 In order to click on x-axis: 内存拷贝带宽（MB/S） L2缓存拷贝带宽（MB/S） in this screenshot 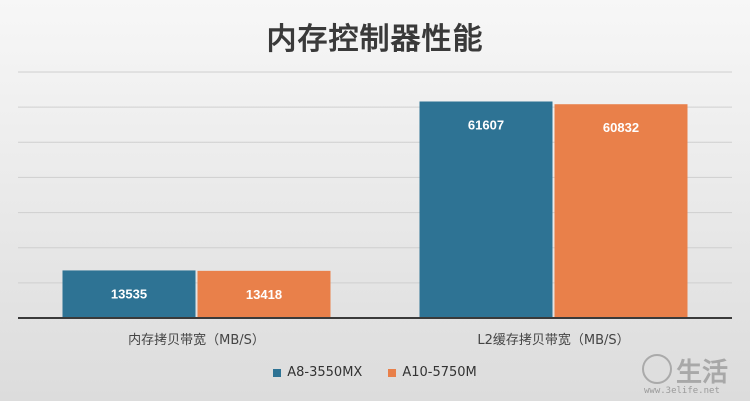, I will do `click(375, 332)`.